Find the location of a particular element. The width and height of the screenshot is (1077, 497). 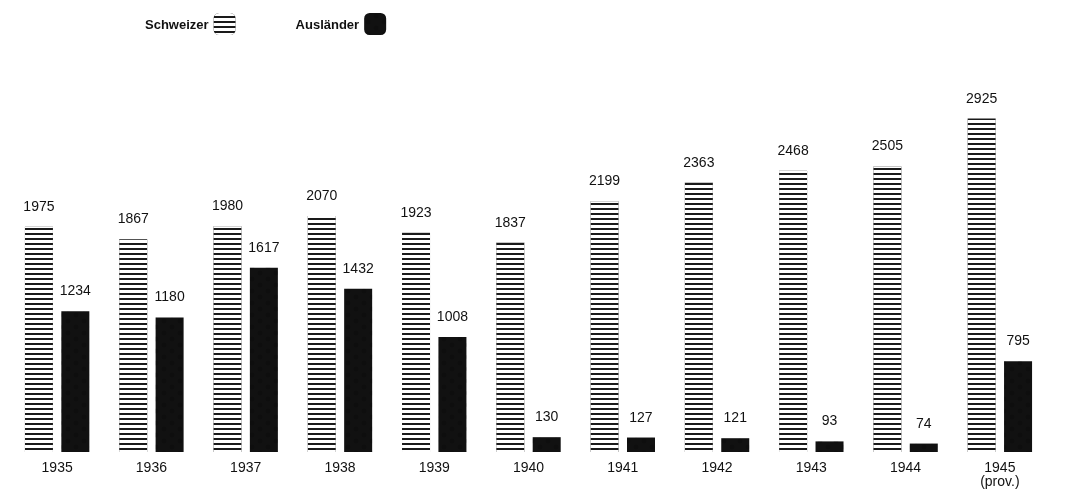

data-label: 1837 is located at coordinates (510, 221).